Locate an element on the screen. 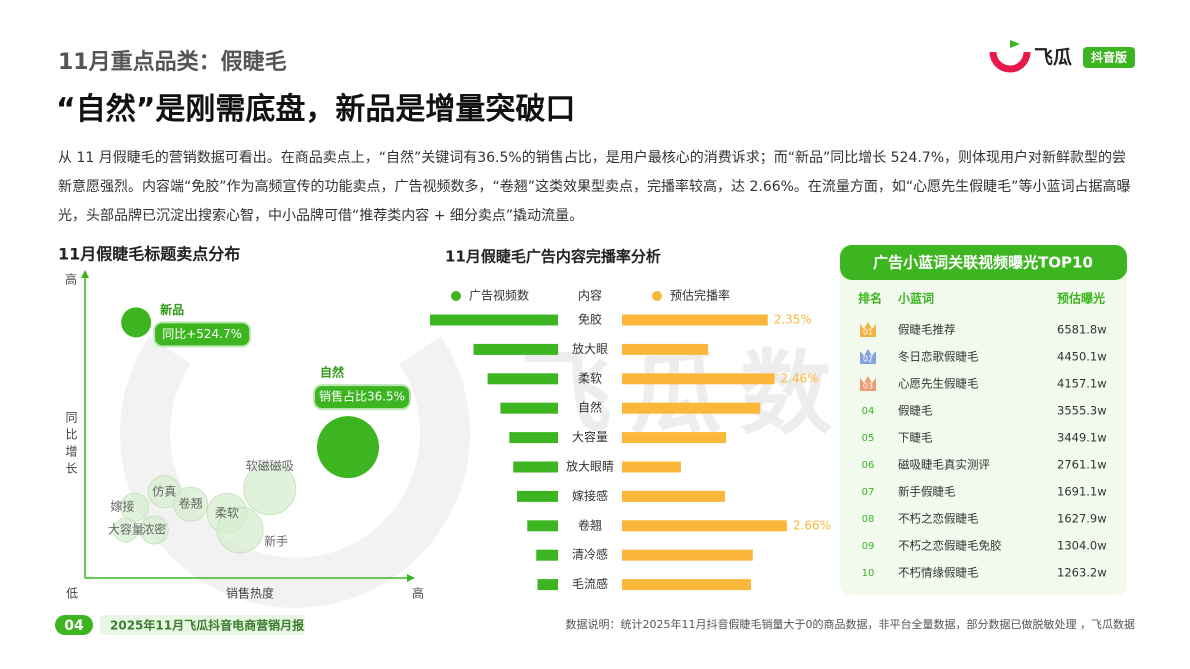  rank: 04 is located at coordinates (868, 411).